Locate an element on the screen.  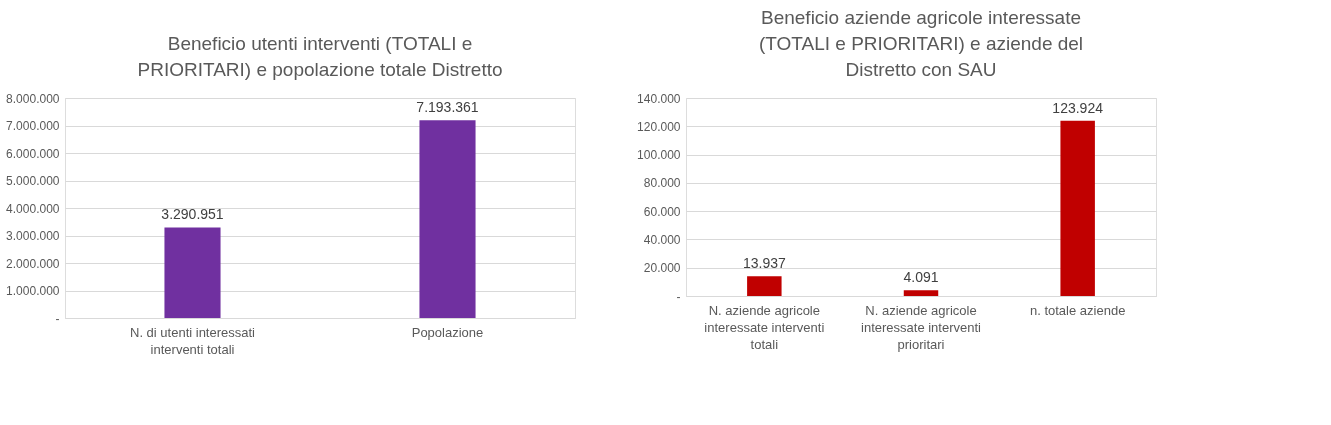
chart-title: Beneficio utenti interventi (TOTALI e PRIORITARI) e popolazione totale Distretto is located at coordinates (320, 56).